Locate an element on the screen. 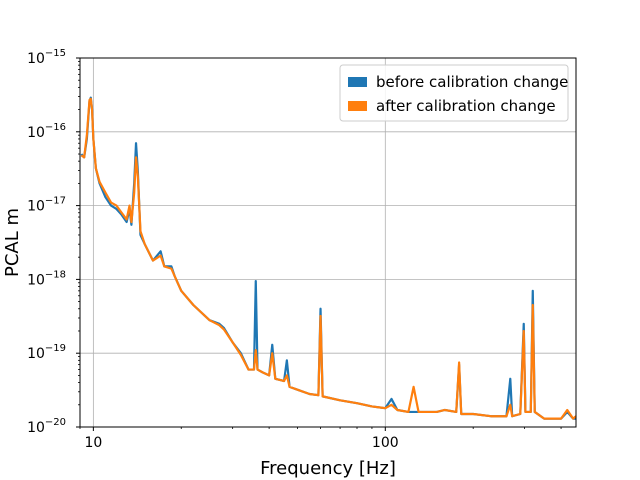 The width and height of the screenshot is (640, 480). y-tick-label: 10−15 is located at coordinates (46, 57).